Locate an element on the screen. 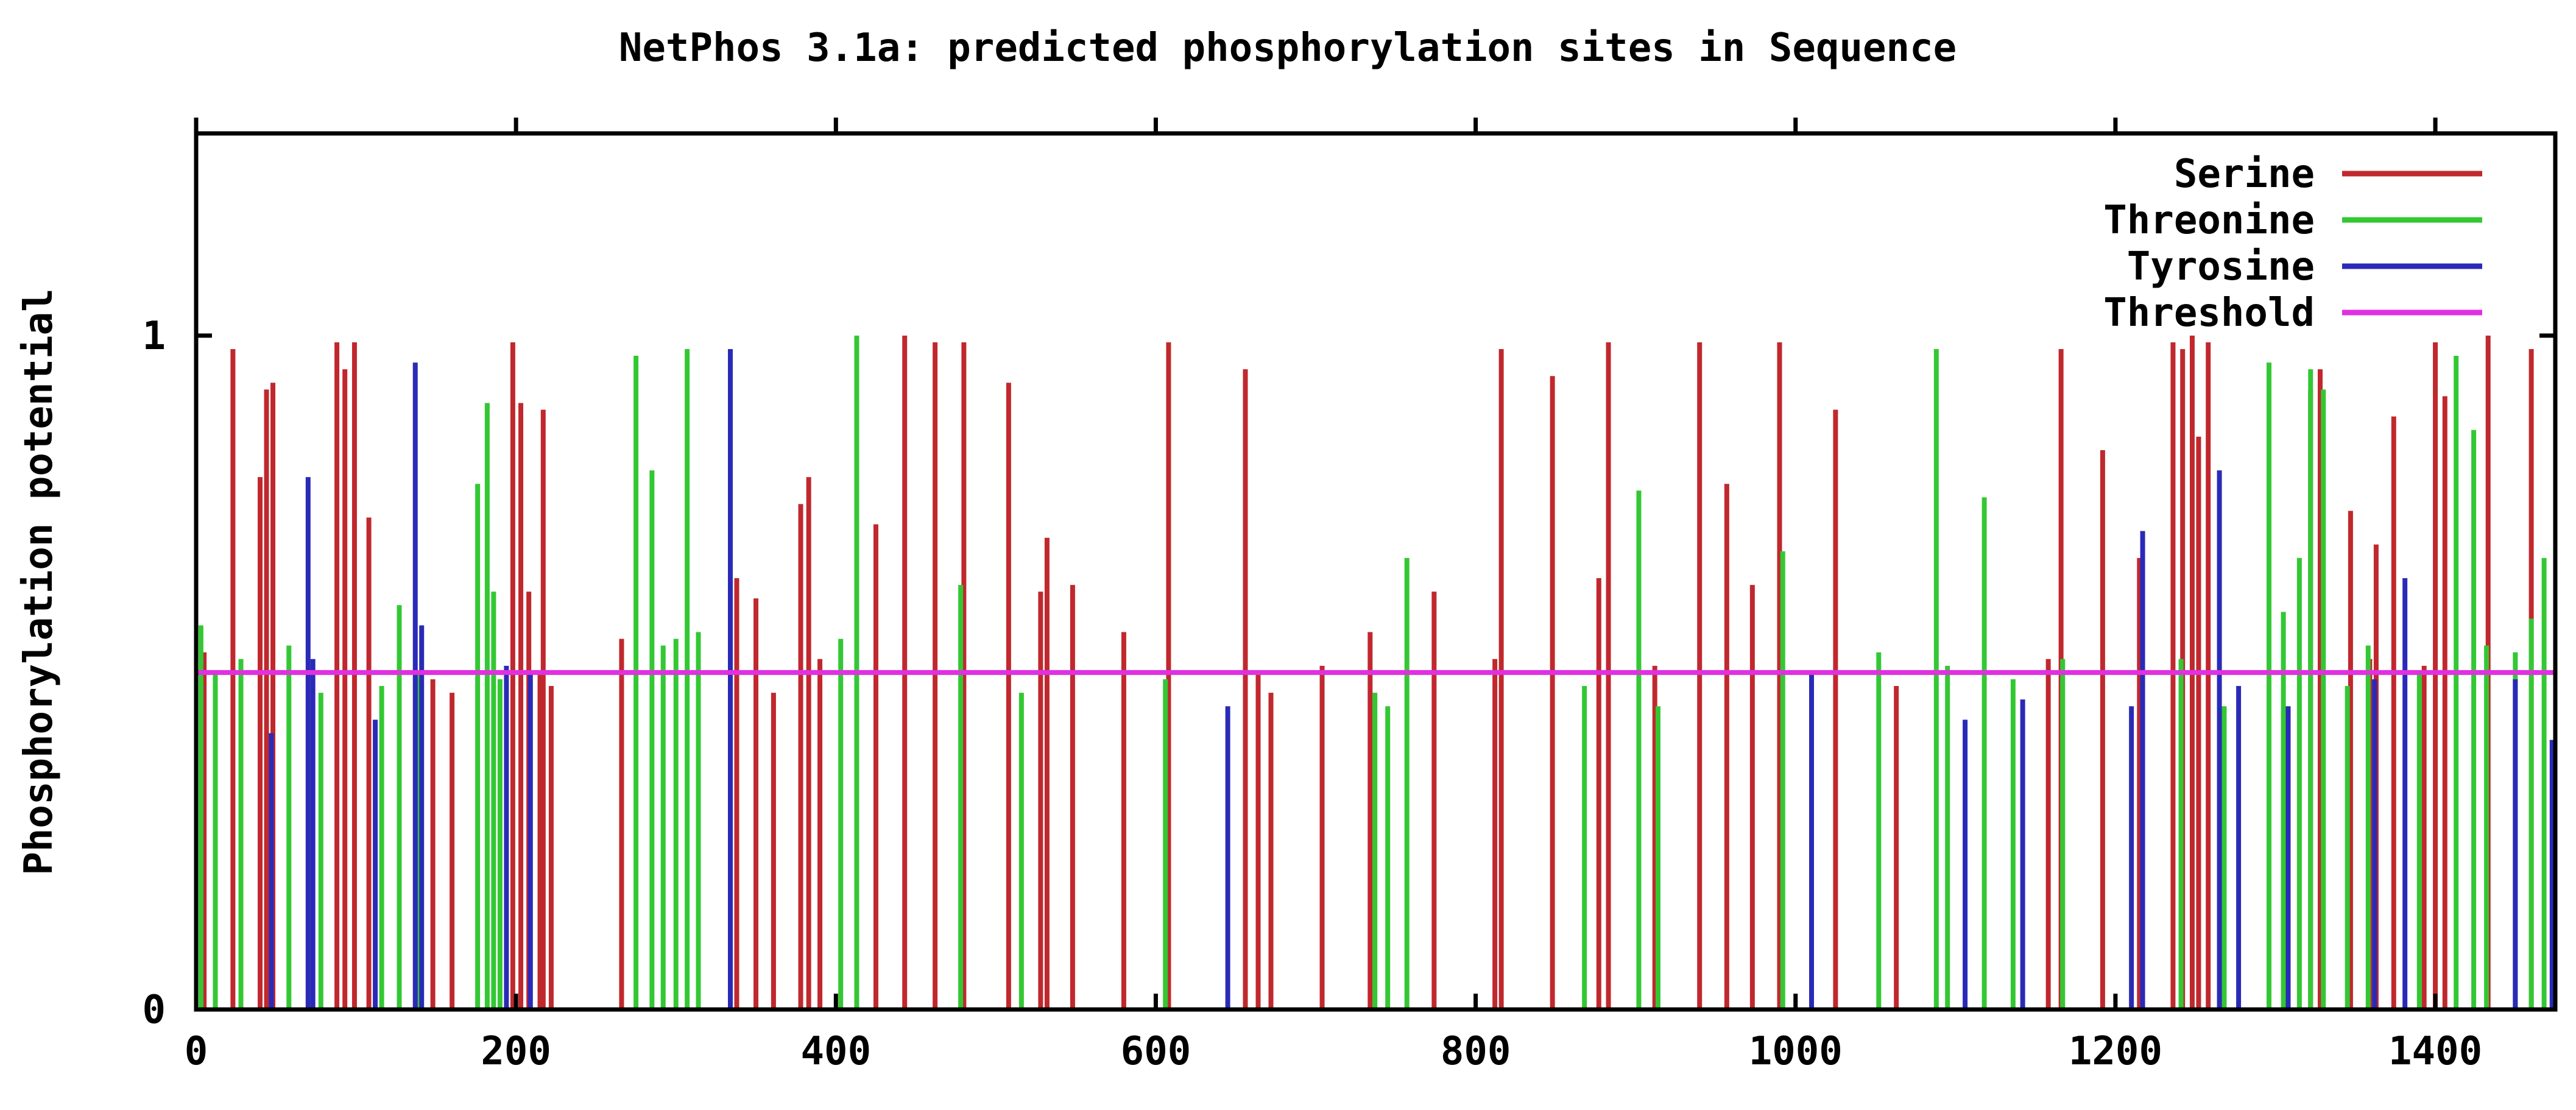 This screenshot has width=2576, height=1110. x-tick-label-5: 1000 is located at coordinates (1796, 1051).